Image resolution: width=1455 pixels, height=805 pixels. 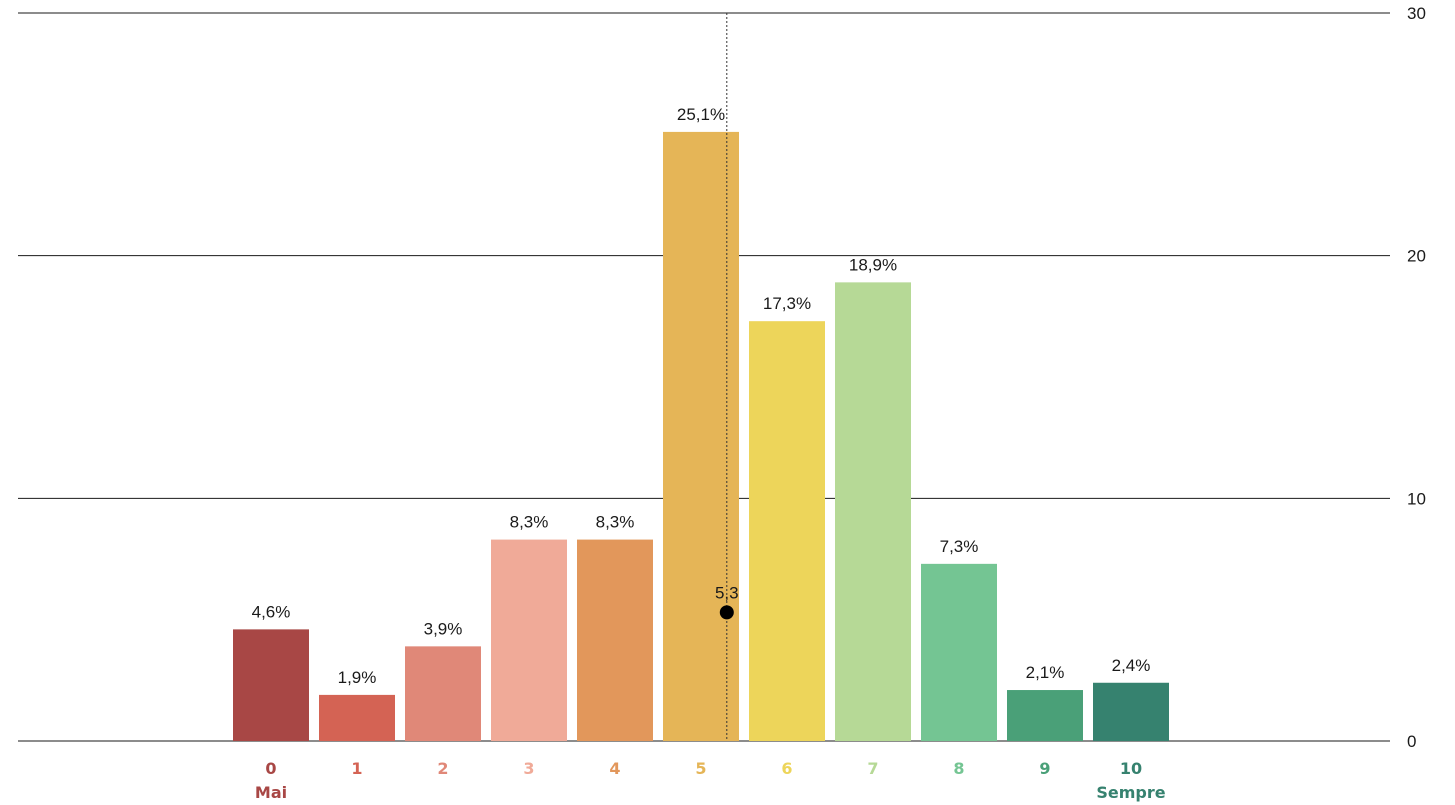 I want to click on mean-dot, so click(x=726, y=612).